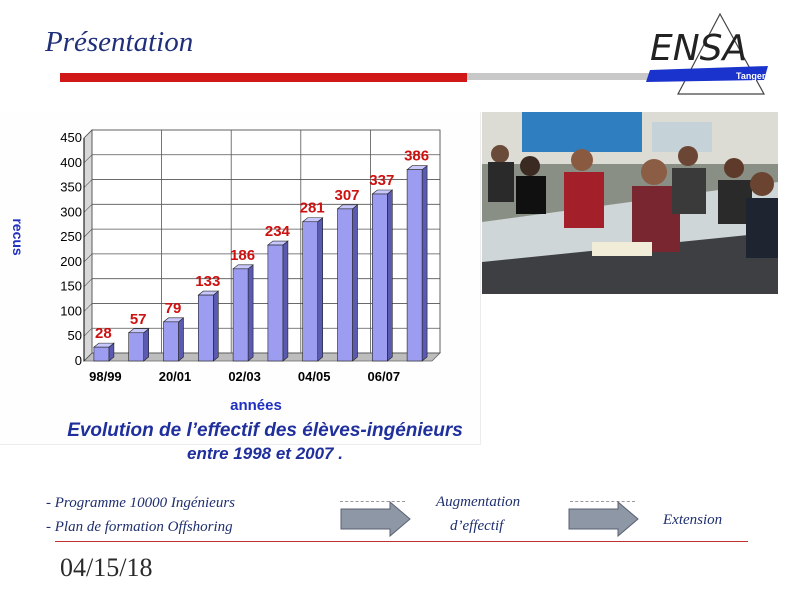 The width and height of the screenshot is (800, 600). Describe the element at coordinates (698, 48) in the screenshot. I see `logo-letters: ENSA` at that location.